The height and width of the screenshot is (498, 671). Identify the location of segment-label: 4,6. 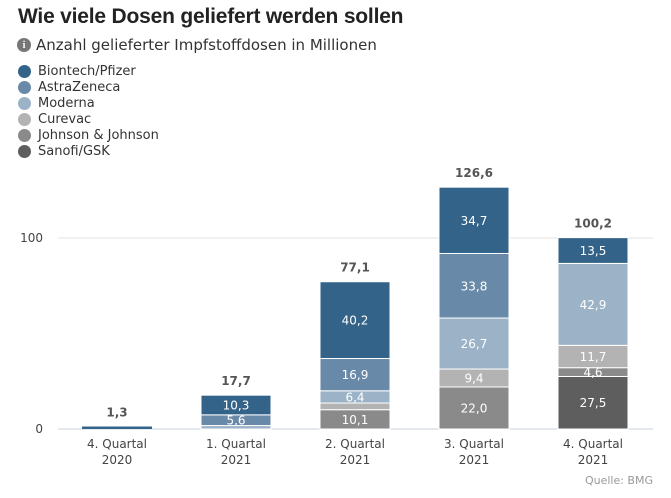
(592, 373).